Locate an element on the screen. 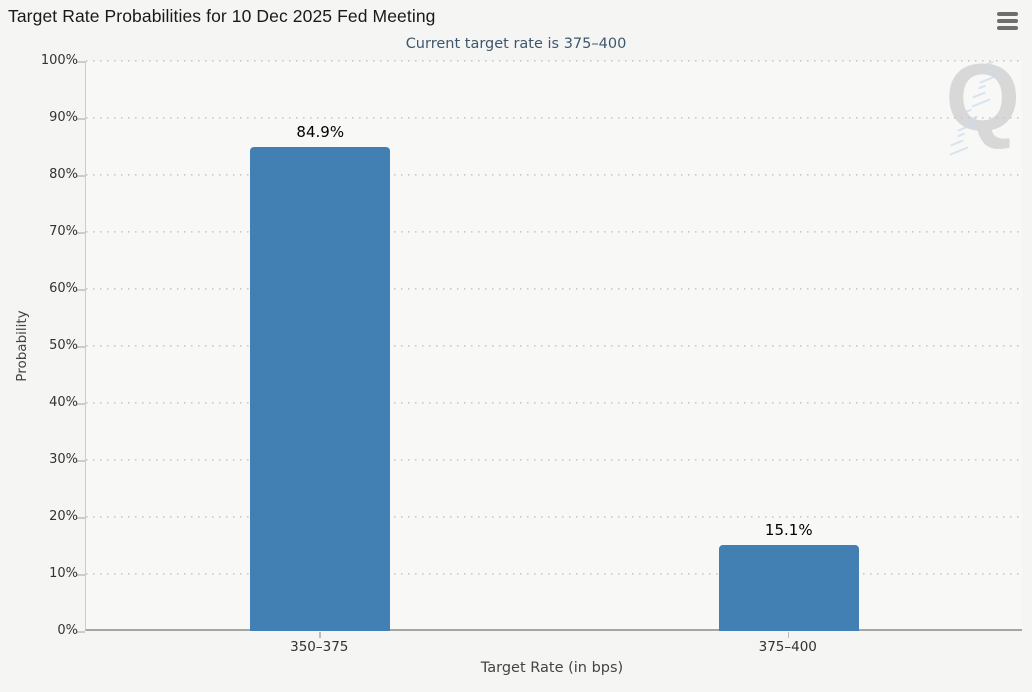  probability-bar-375–400 is located at coordinates (788, 587).